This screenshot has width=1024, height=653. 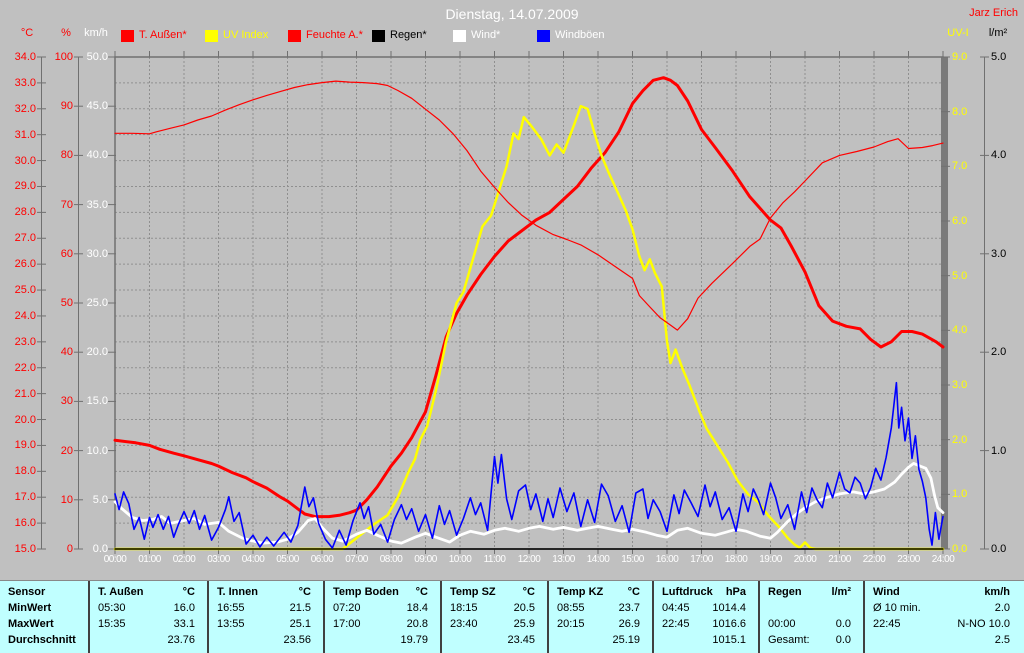 I want to click on table-row: 05:30 16.0, so click(x=146, y=607).